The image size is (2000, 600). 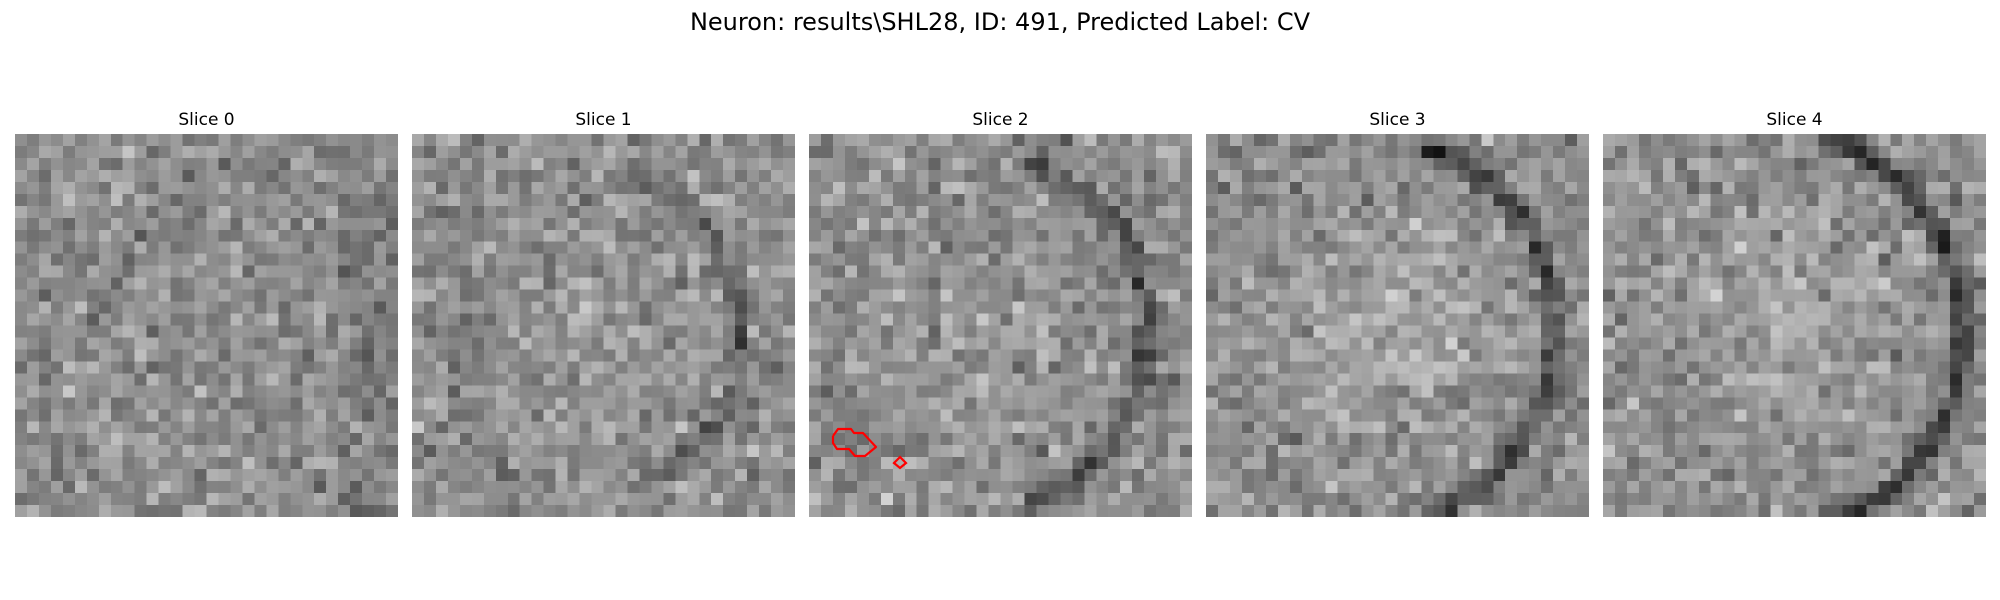 What do you see at coordinates (1397, 120) in the screenshot?
I see `slice-title: Slice 3` at bounding box center [1397, 120].